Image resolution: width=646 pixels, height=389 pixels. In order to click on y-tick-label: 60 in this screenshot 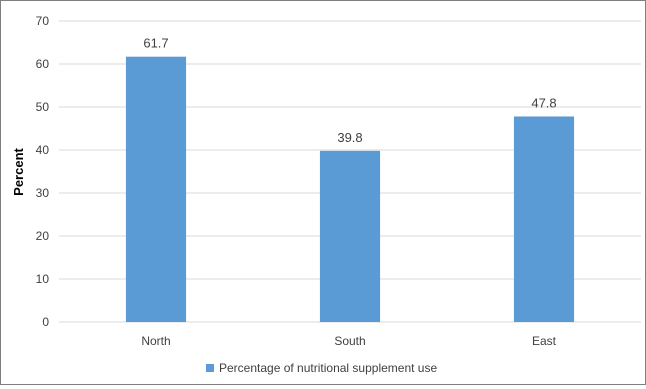, I will do `click(43, 64)`.